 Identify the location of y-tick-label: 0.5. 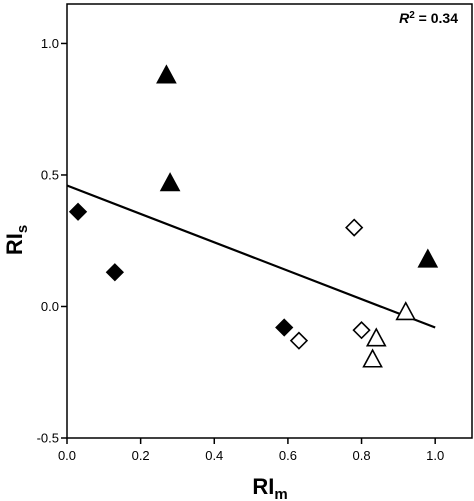
(50, 174).